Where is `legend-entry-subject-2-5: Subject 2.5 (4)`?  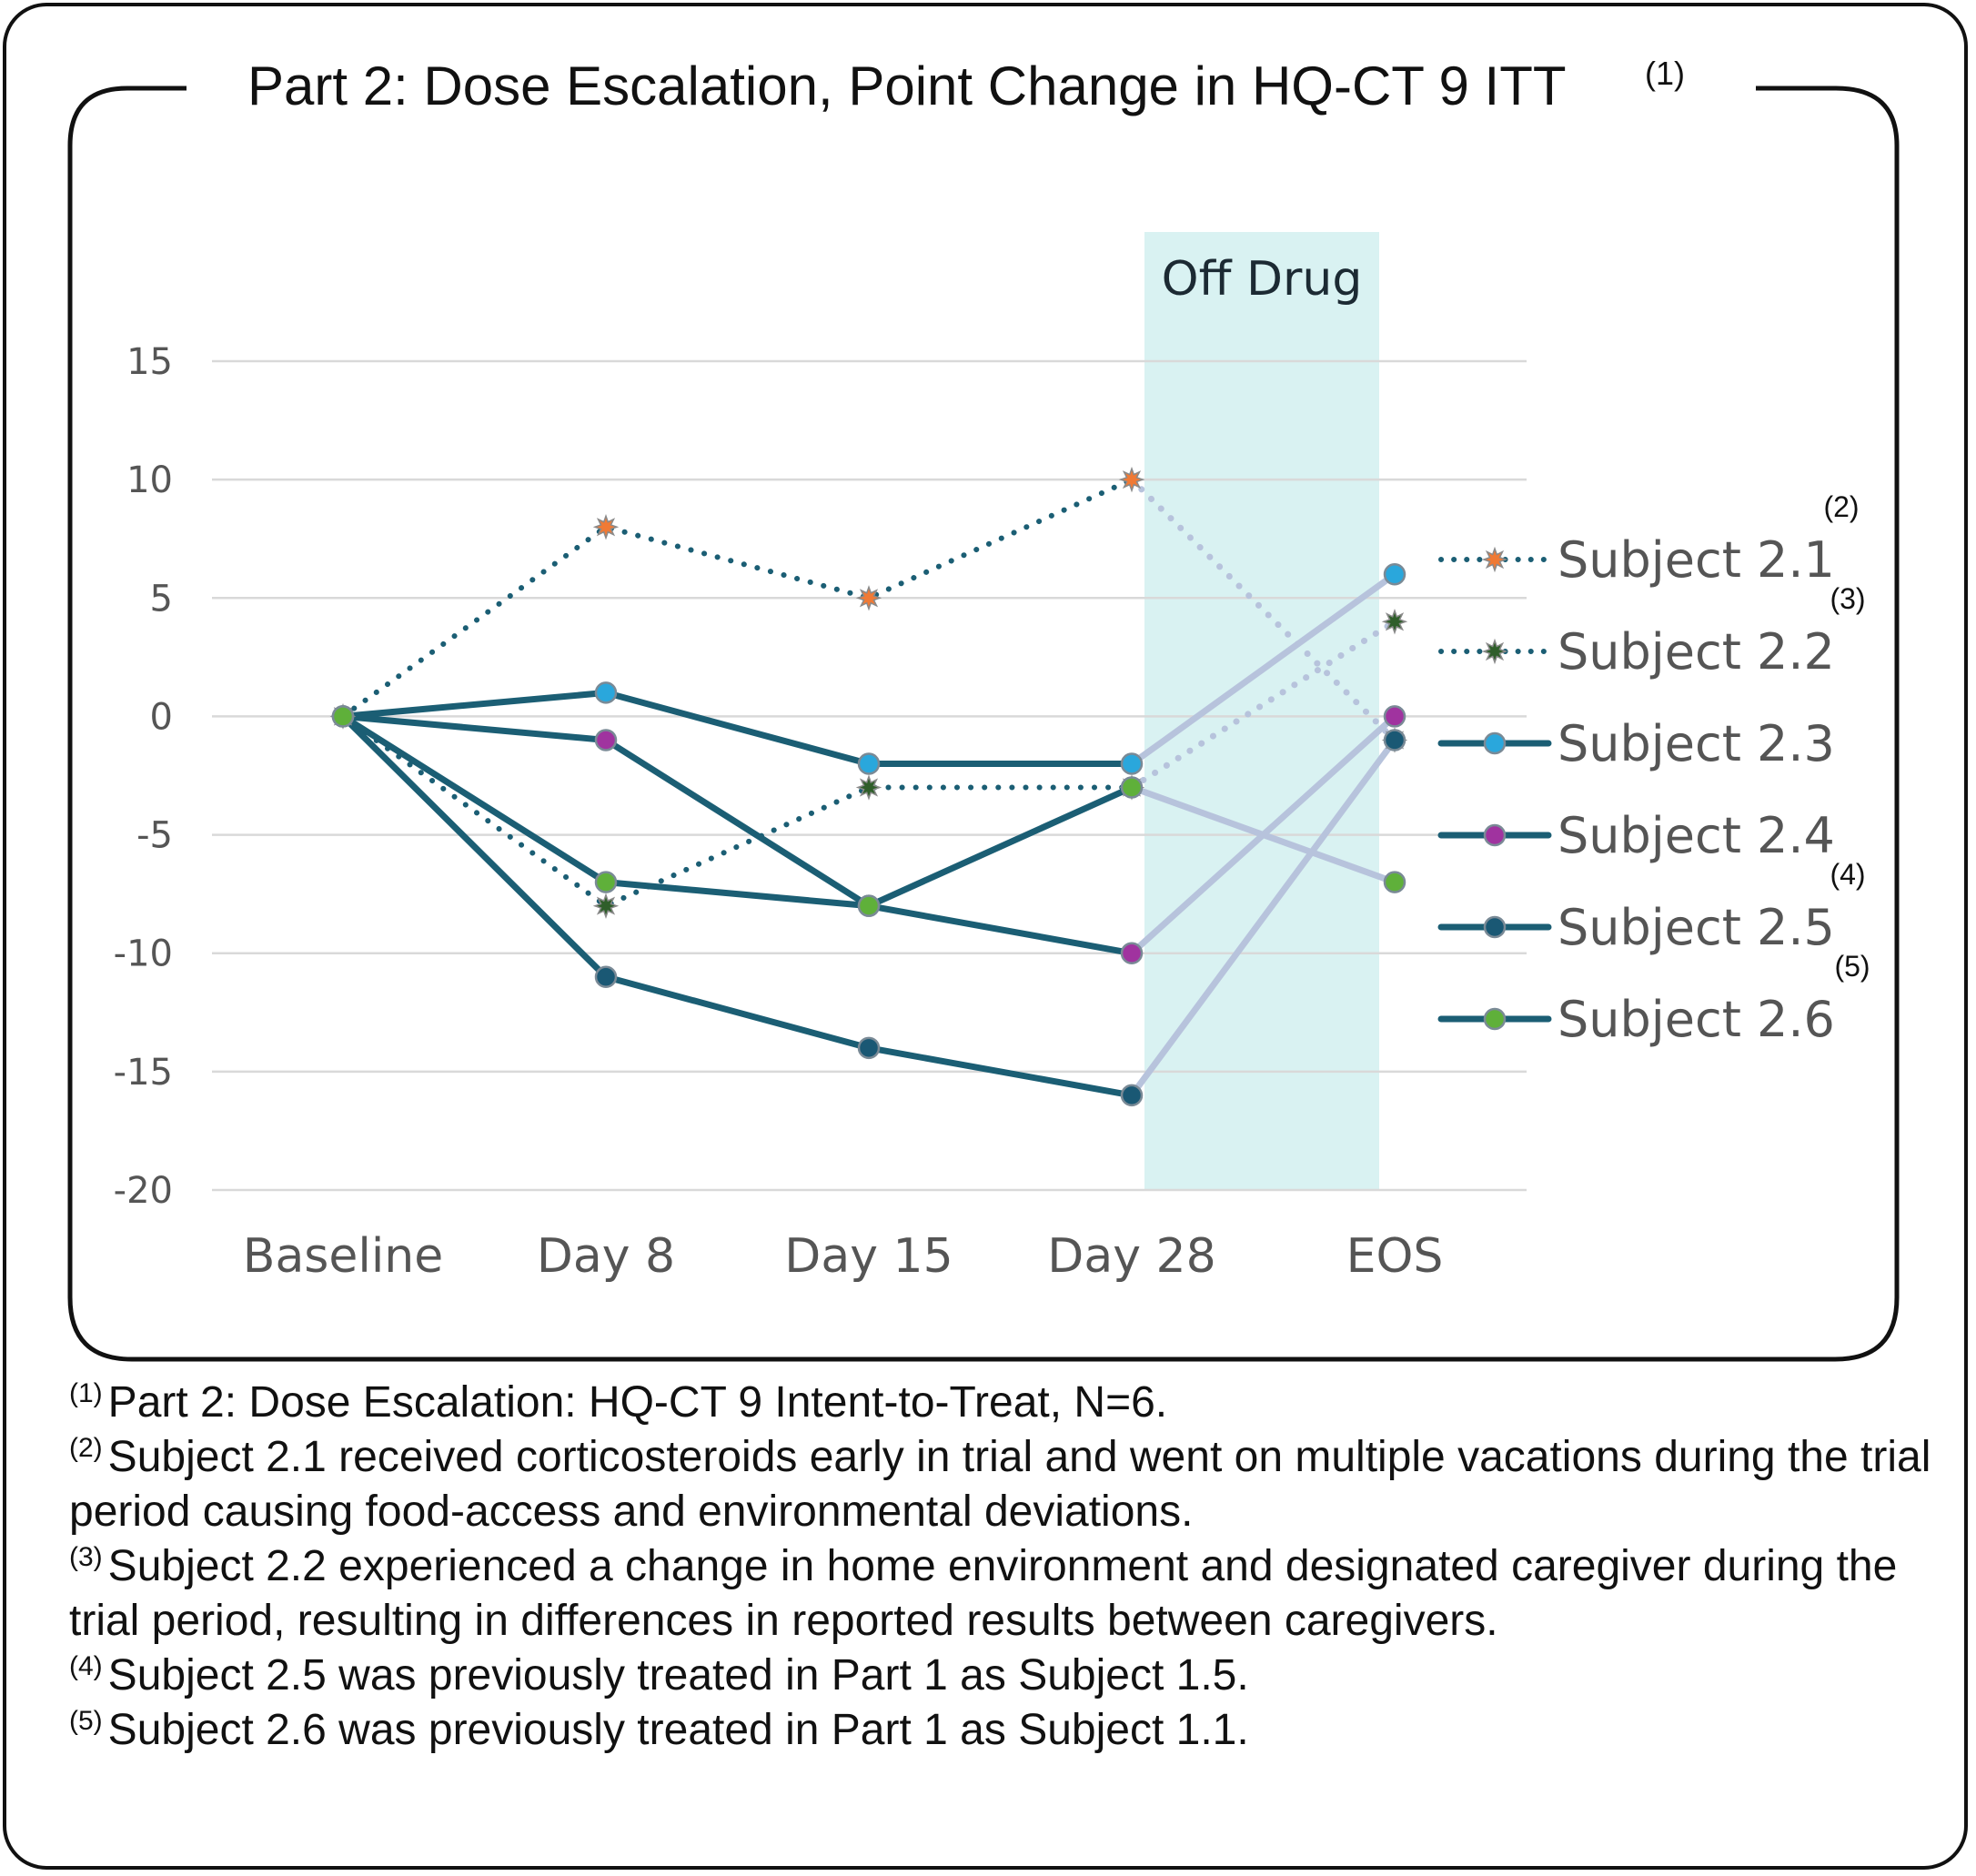
legend-entry-subject-2-5: Subject 2.5 (4) is located at coordinates (1652, 907).